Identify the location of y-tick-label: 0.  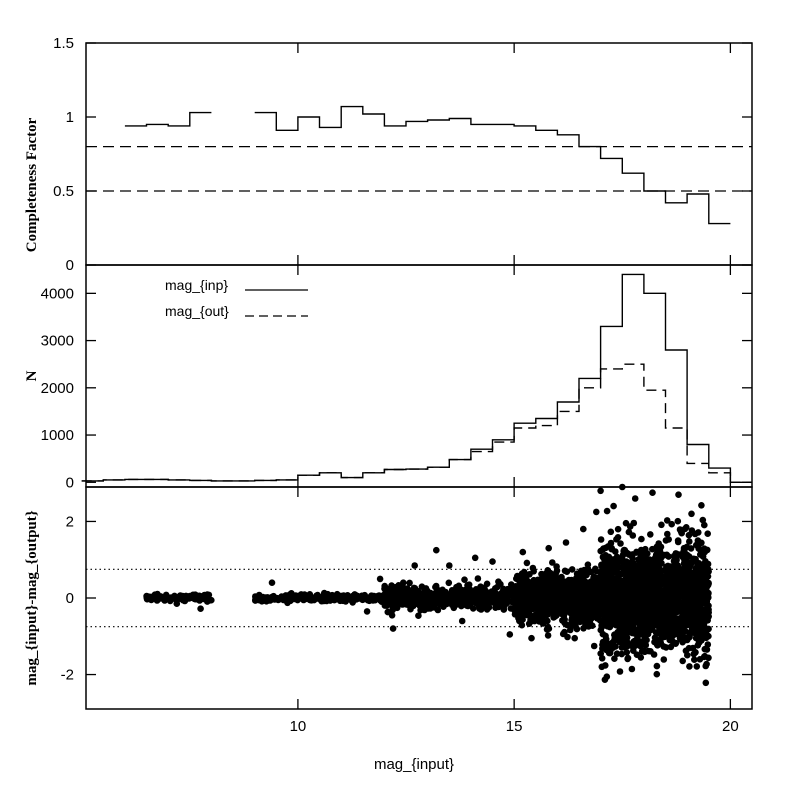
(70, 482).